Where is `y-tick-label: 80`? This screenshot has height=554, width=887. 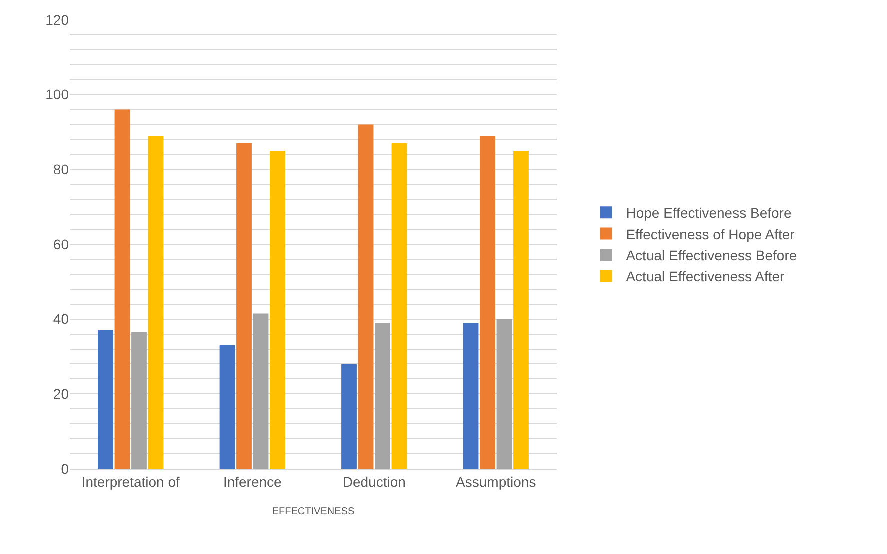 y-tick-label: 80 is located at coordinates (61, 170).